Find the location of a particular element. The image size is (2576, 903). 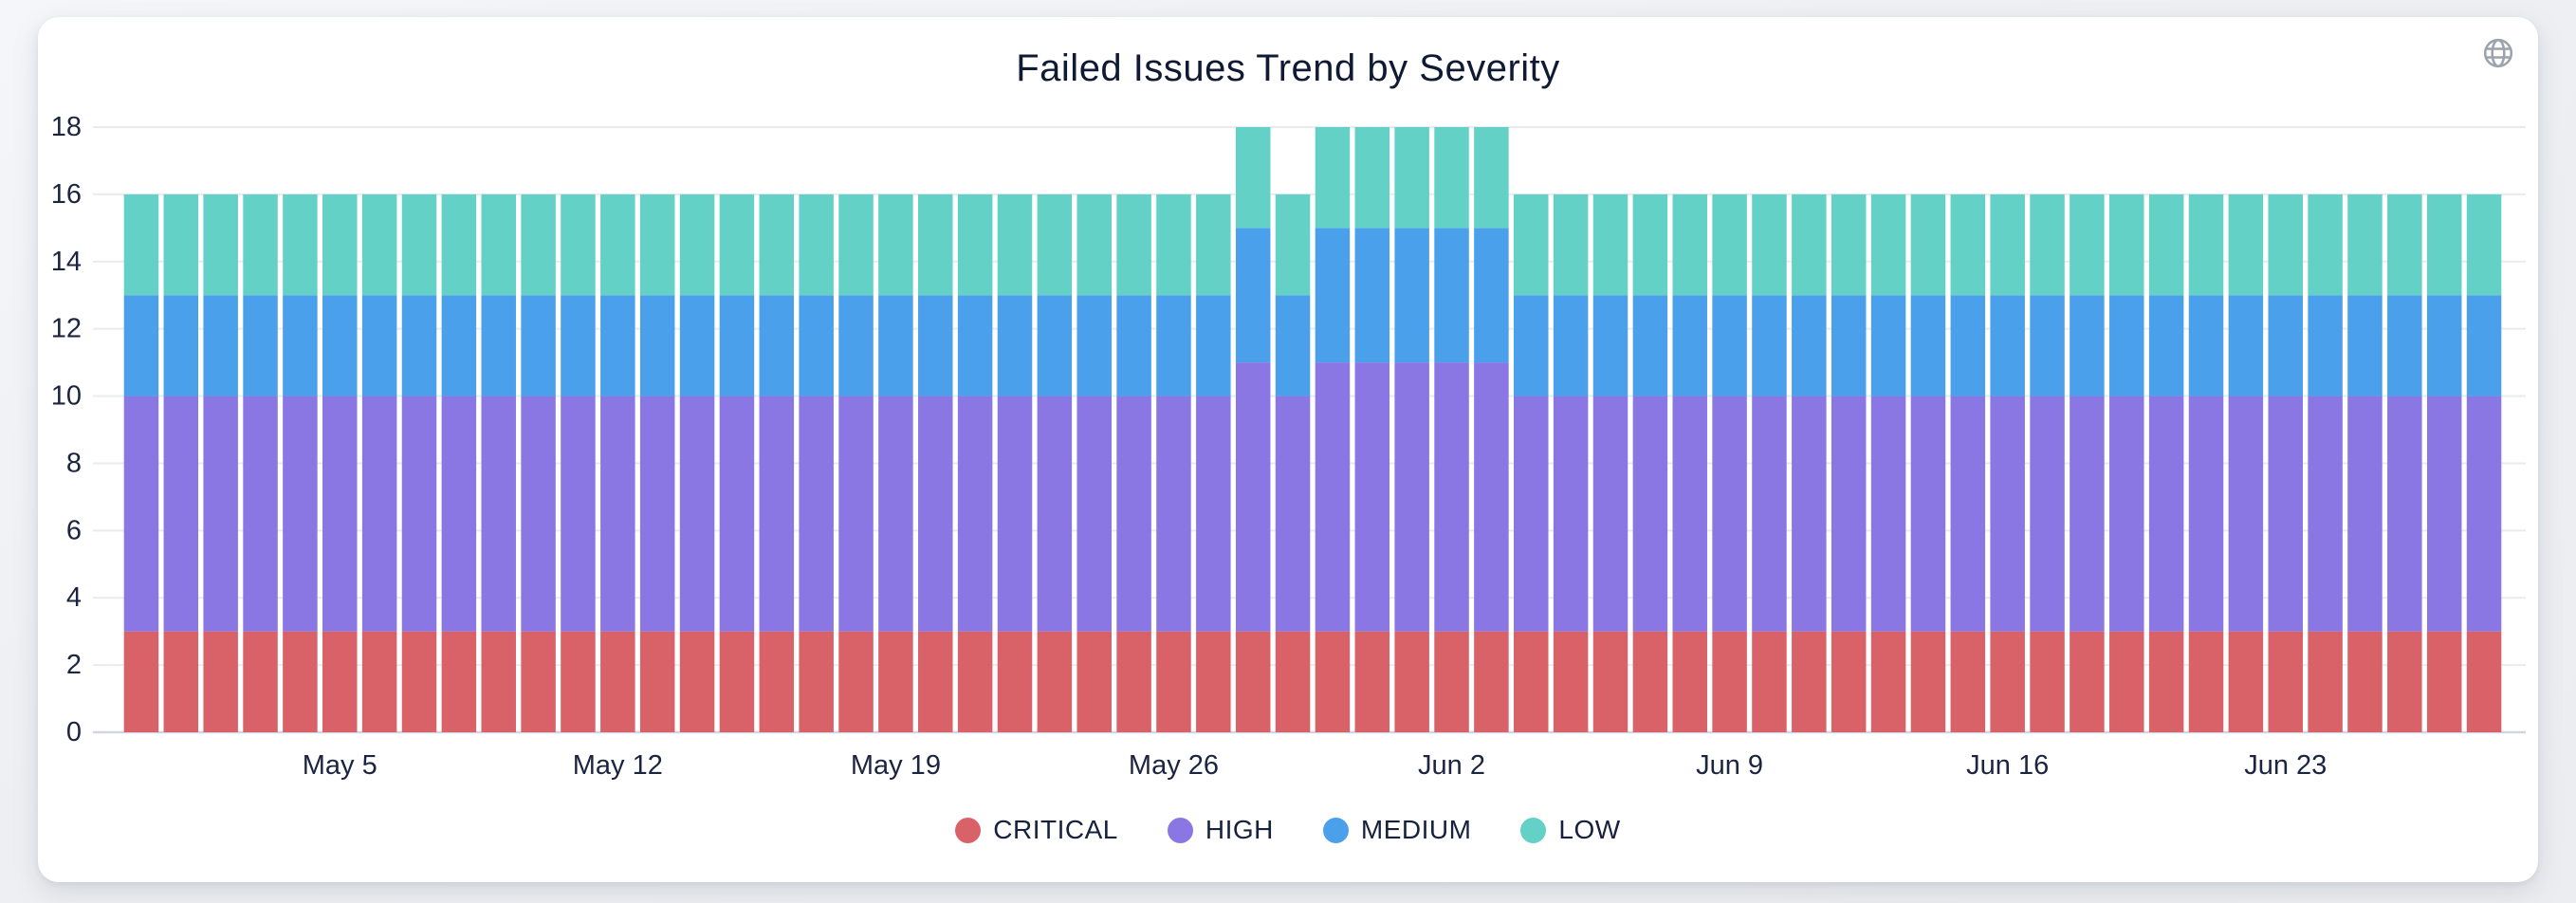

bar-may-14-medium is located at coordinates (697, 346).